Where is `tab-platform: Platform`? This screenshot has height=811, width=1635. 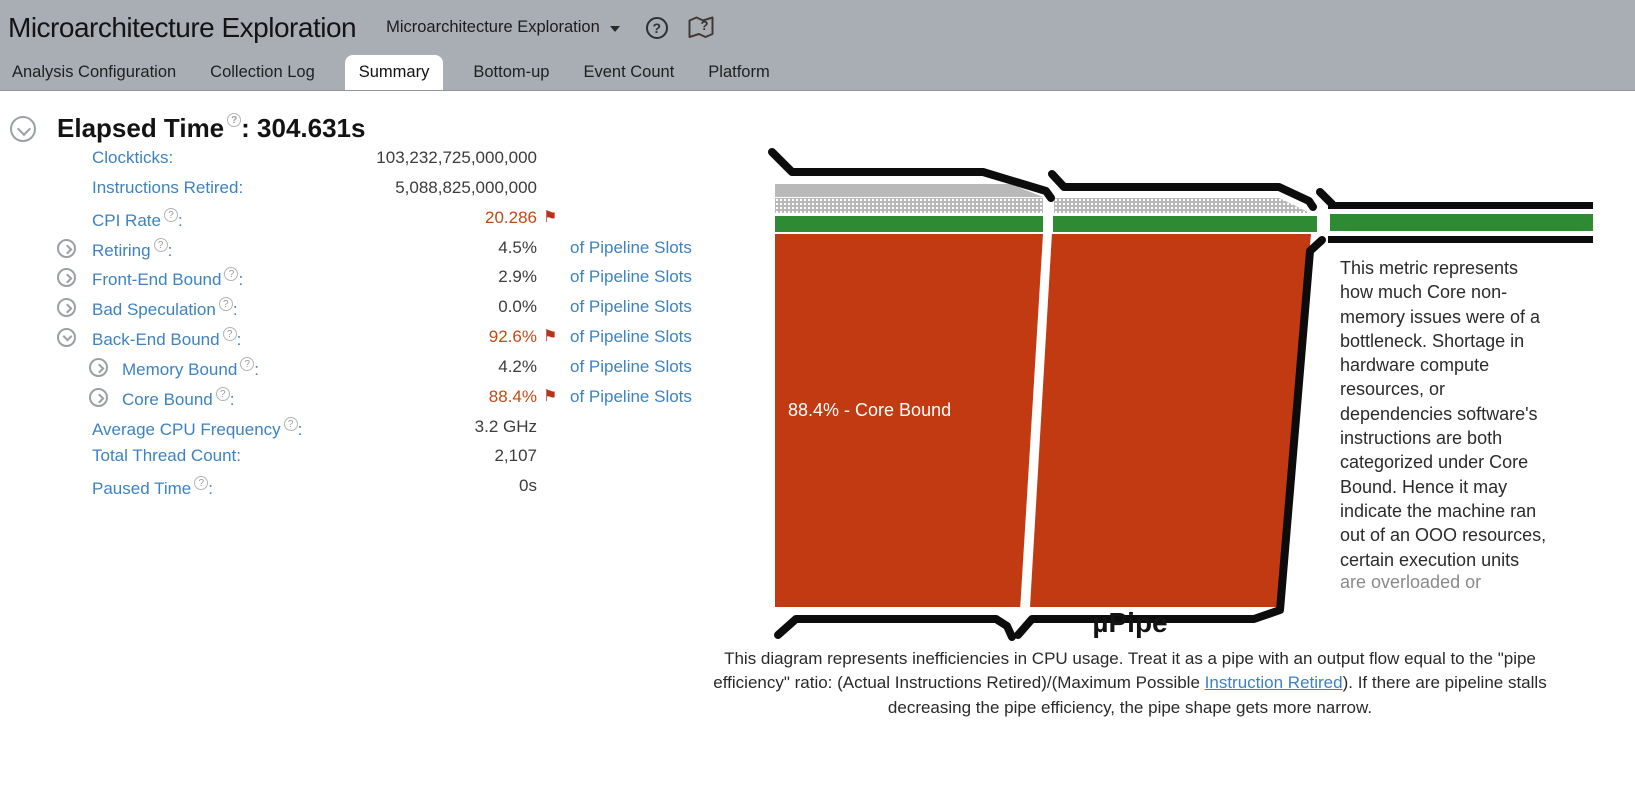
tab-platform: Platform is located at coordinates (739, 72).